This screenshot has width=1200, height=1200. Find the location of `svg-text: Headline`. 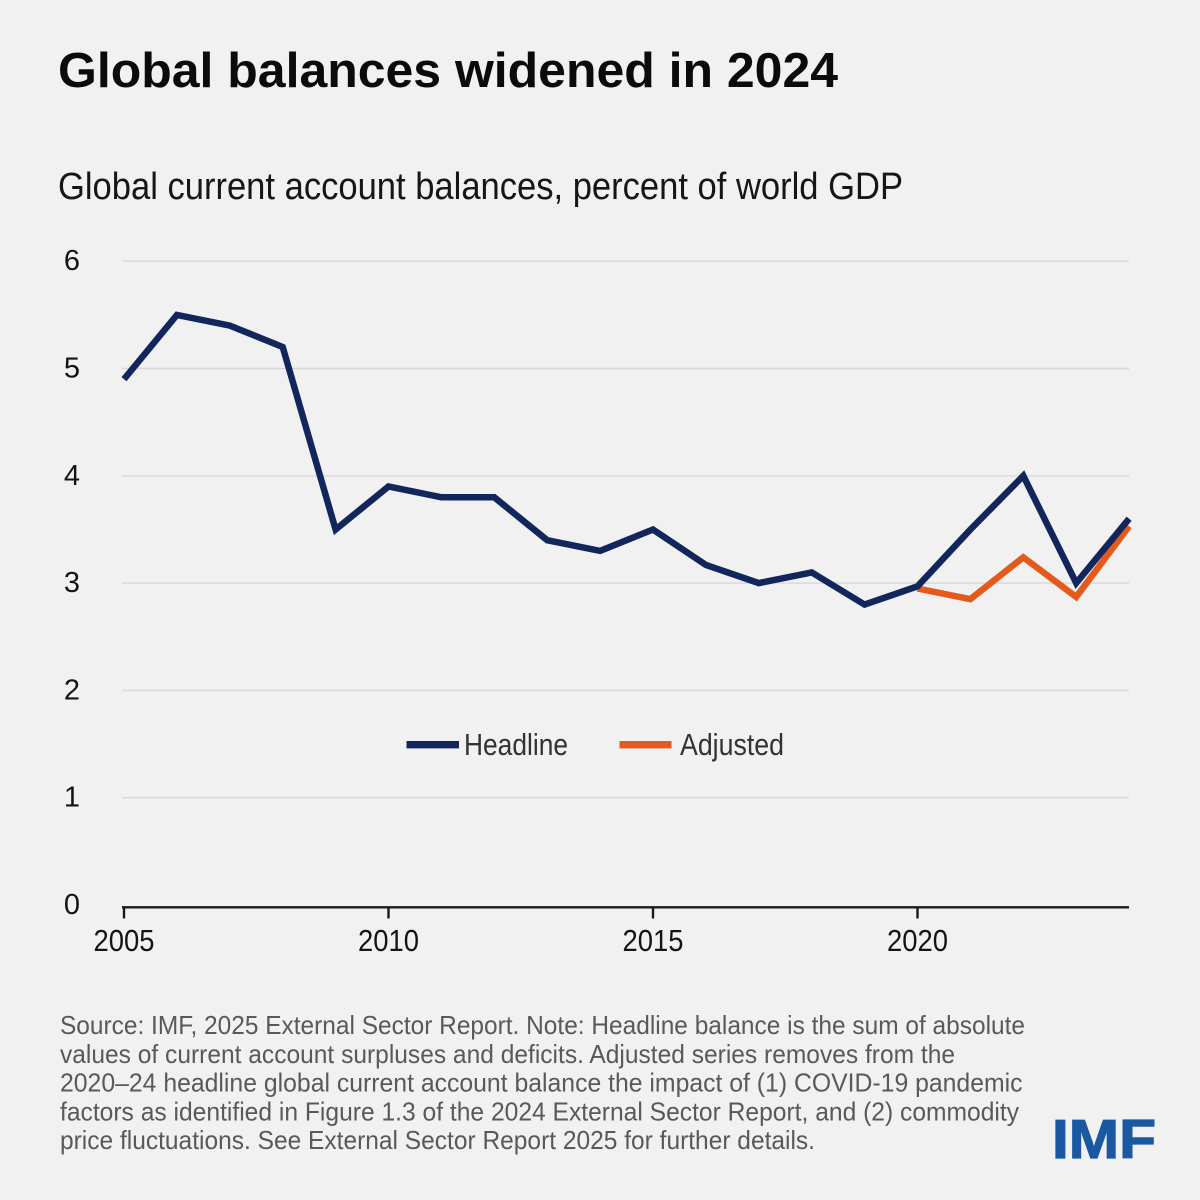

svg-text: Headline is located at coordinates (516, 744).